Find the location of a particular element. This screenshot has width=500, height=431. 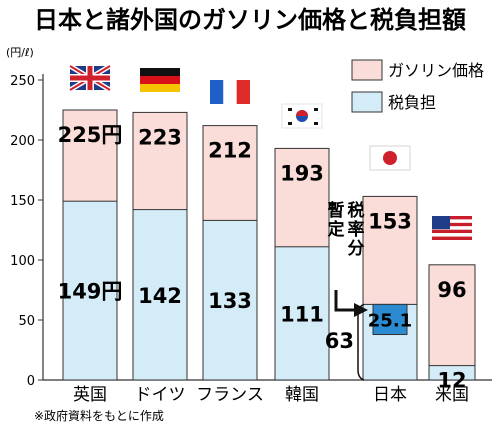

tax-value-label: 142 is located at coordinates (160, 296).